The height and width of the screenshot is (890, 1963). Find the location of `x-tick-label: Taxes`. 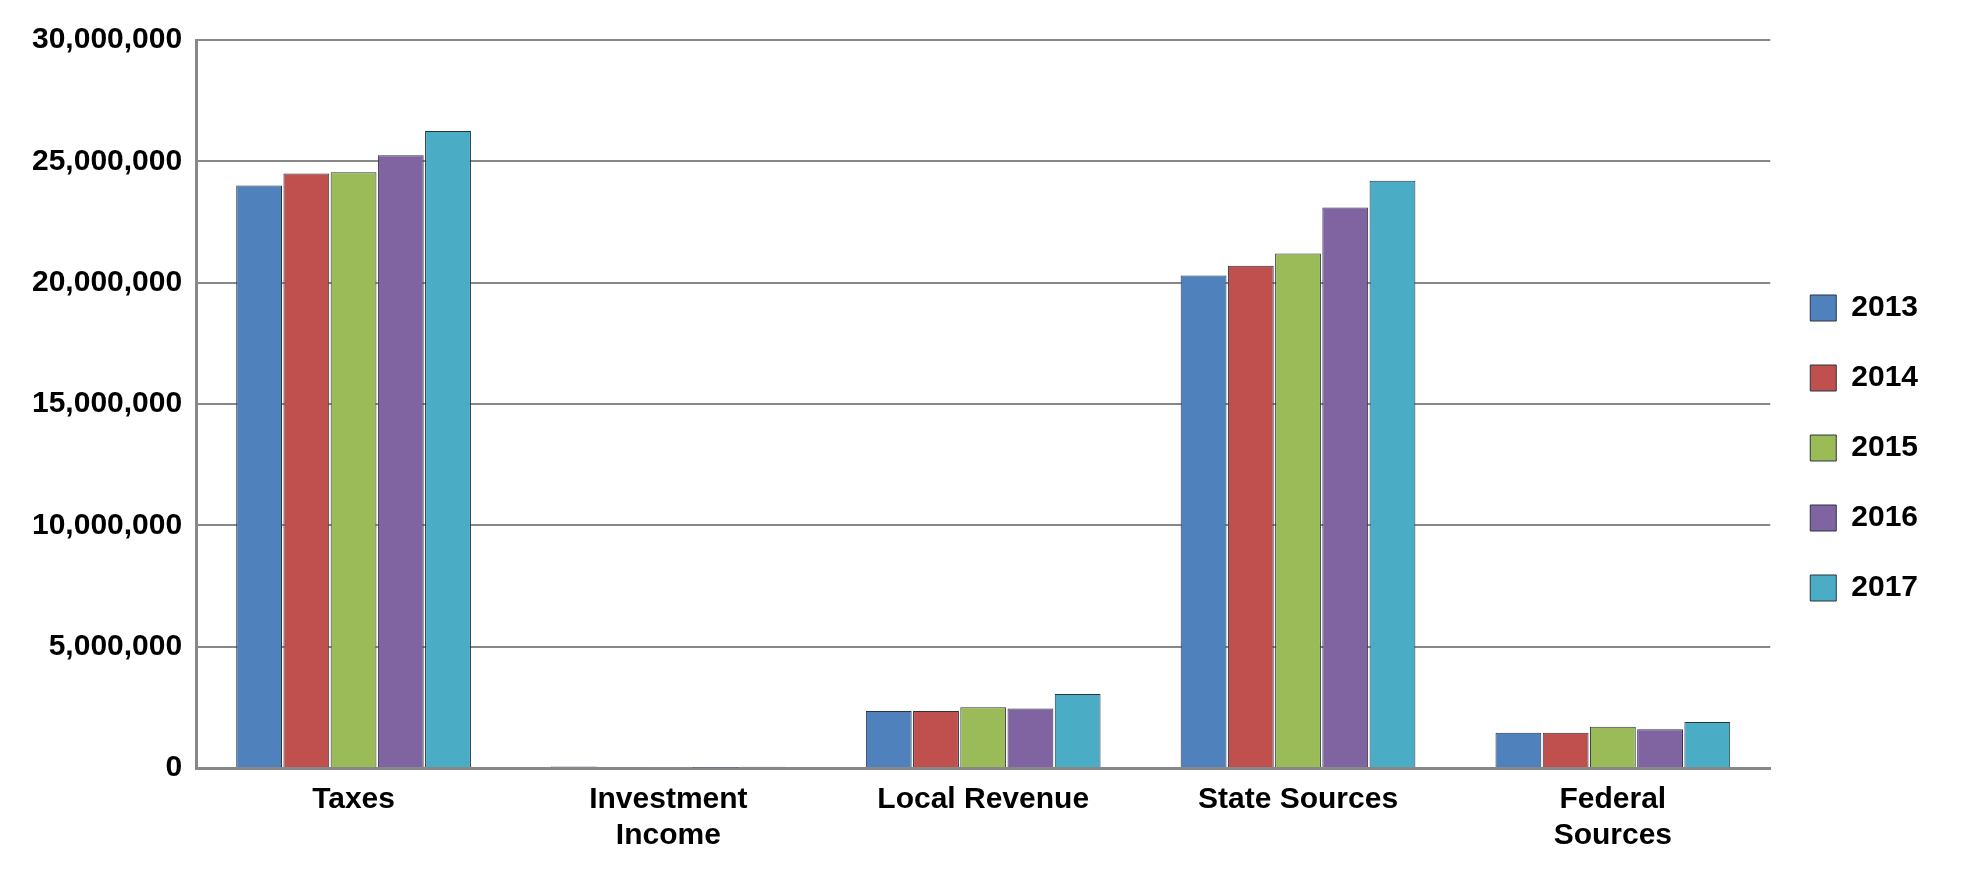

x-tick-label: Taxes is located at coordinates (353, 798).